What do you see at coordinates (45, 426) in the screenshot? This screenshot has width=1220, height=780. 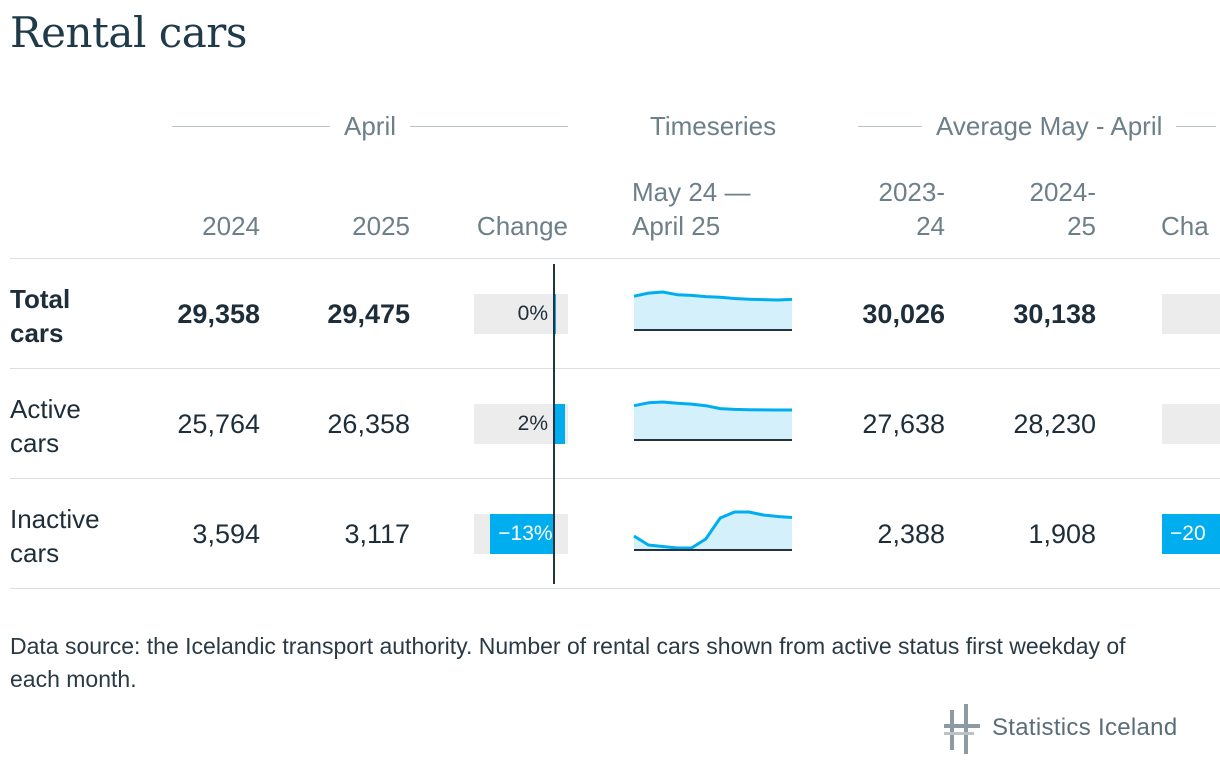 I see `row-label-active: Active cars` at bounding box center [45, 426].